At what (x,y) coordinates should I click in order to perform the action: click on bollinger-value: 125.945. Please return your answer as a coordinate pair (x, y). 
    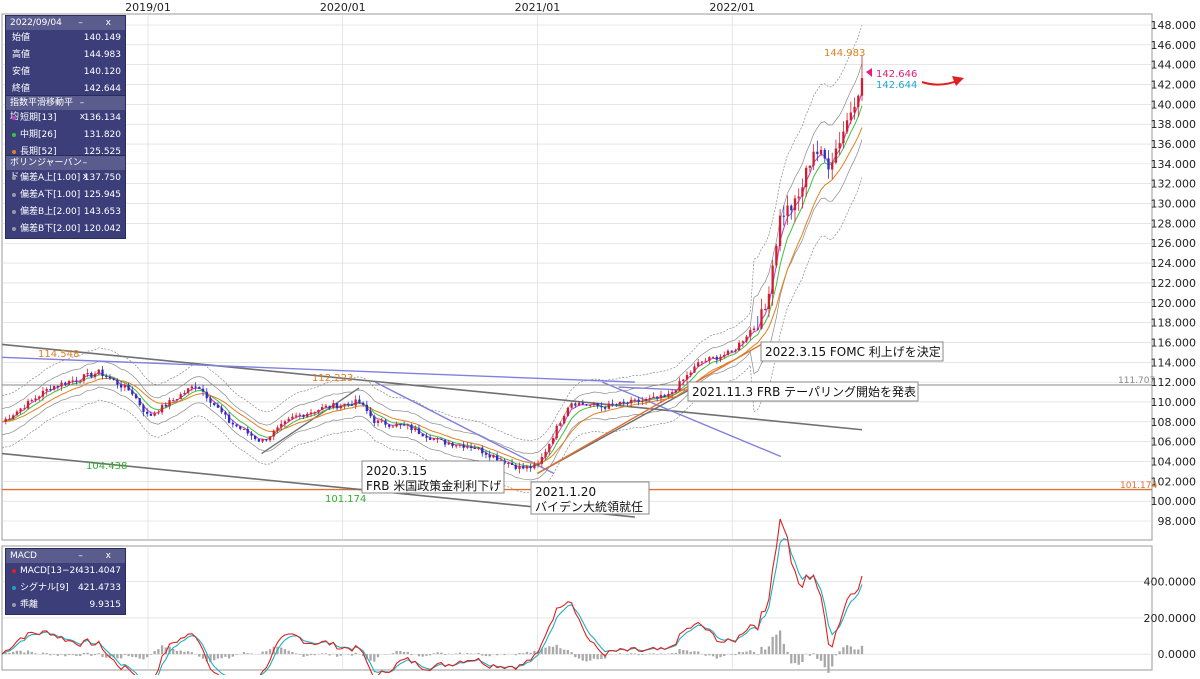
    Looking at the image, I should click on (102, 195).